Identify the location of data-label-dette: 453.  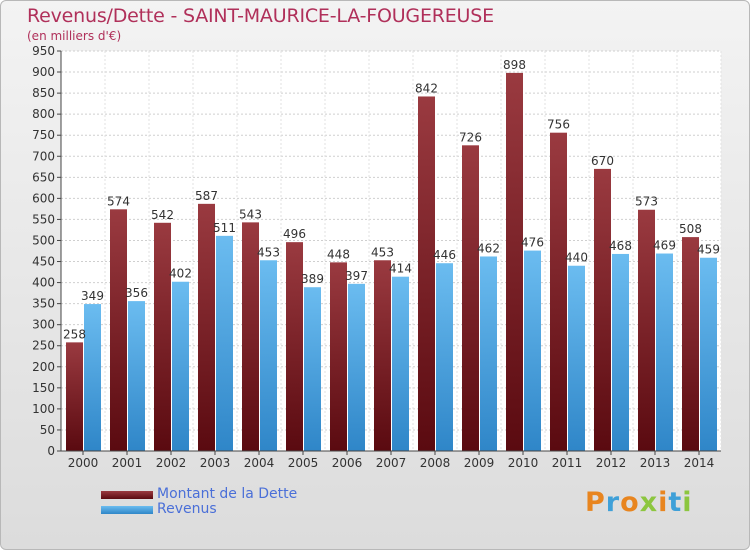
(382, 252).